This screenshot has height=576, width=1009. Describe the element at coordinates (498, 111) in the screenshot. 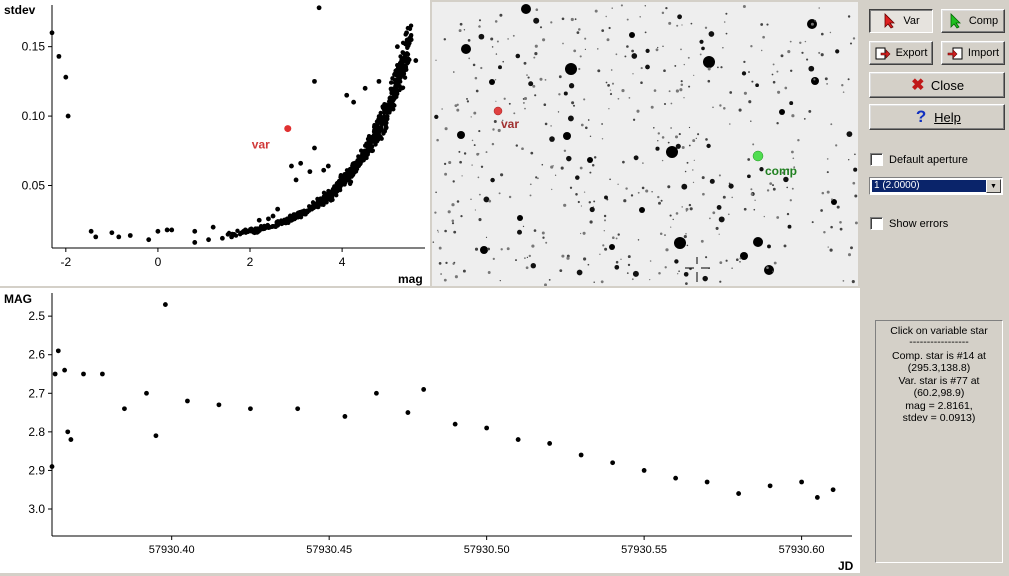

I see `var-star-marker` at that location.